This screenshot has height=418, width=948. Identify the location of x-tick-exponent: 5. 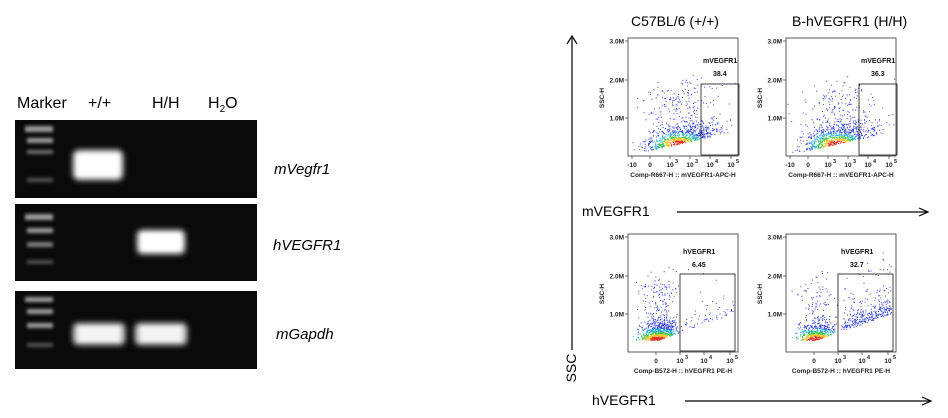
(894, 358).